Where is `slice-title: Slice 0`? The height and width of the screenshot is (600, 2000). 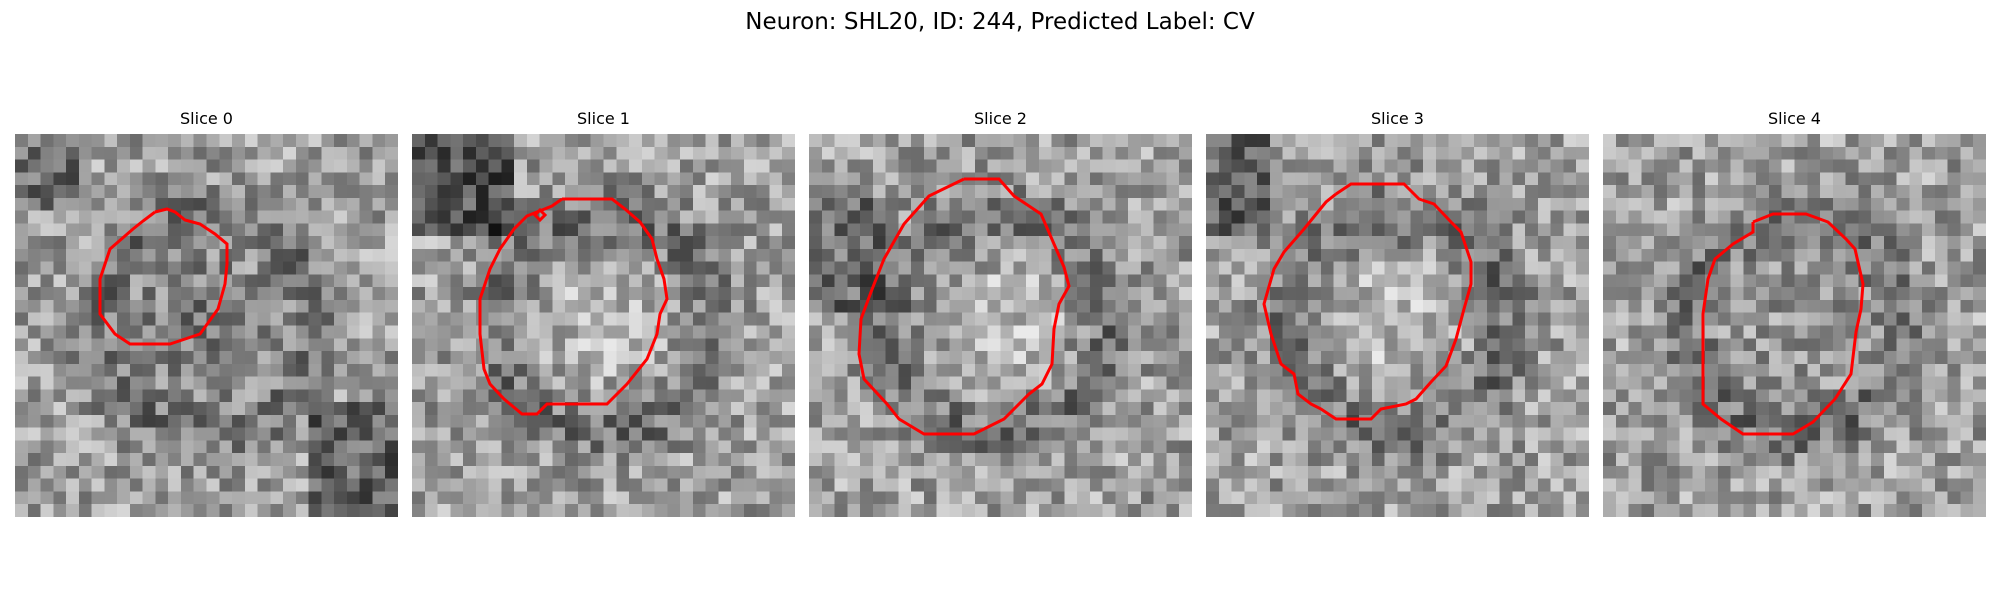 slice-title: Slice 0 is located at coordinates (206, 118).